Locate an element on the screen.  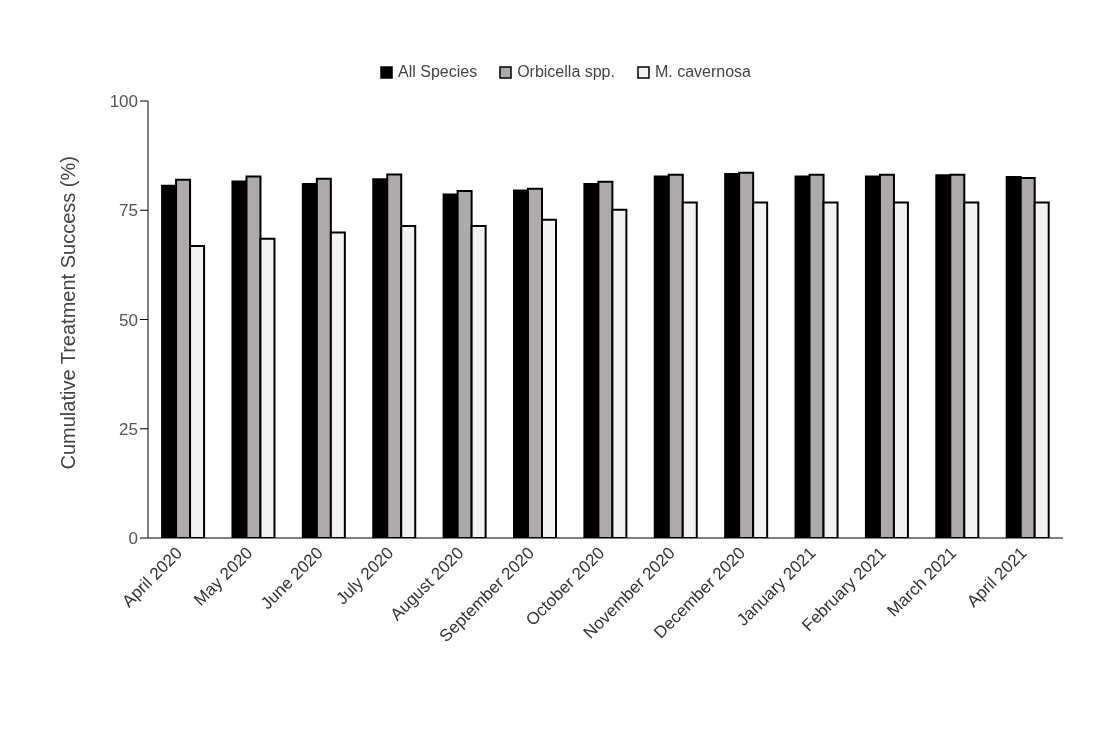
legend-label: All Species is located at coordinates (437, 72).